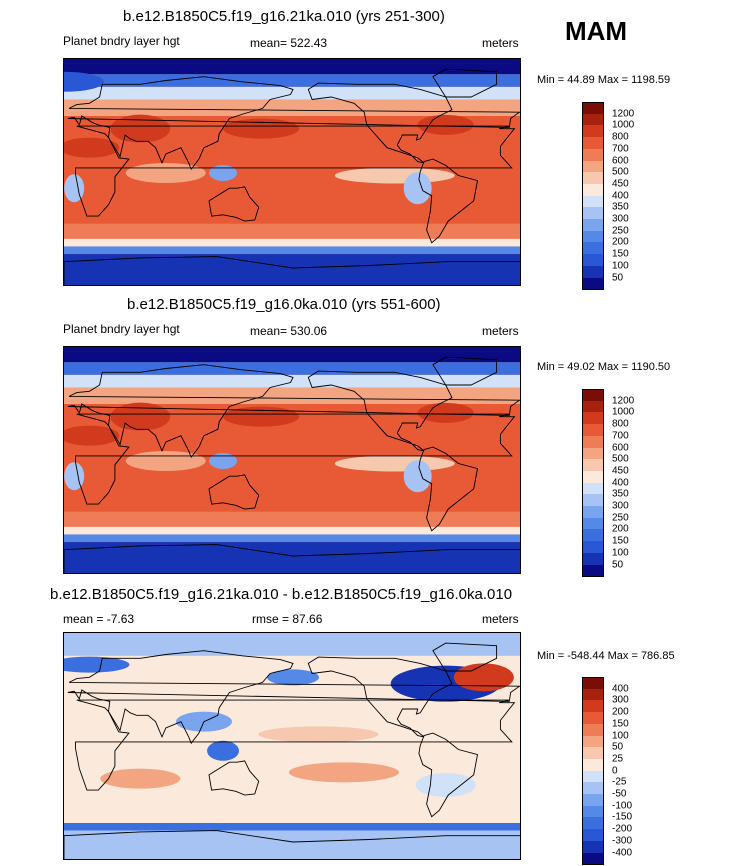  Describe the element at coordinates (289, 43) in the screenshot. I see `panel-1-mean: mean= 522.43` at that location.